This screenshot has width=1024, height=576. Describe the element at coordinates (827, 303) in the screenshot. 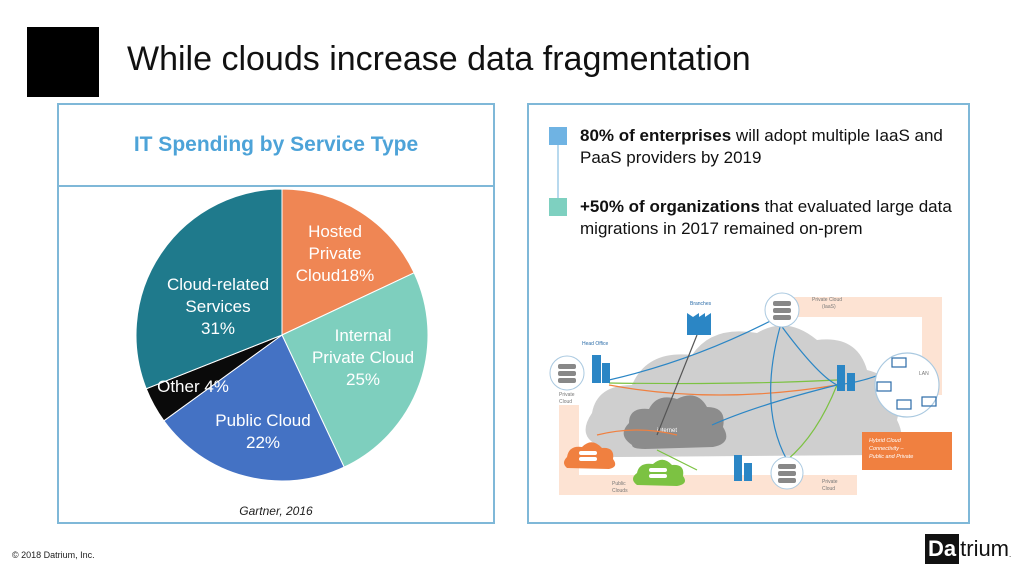

I see `private-cloud-iaas-label: Private Cloud (IaaS)` at that location.